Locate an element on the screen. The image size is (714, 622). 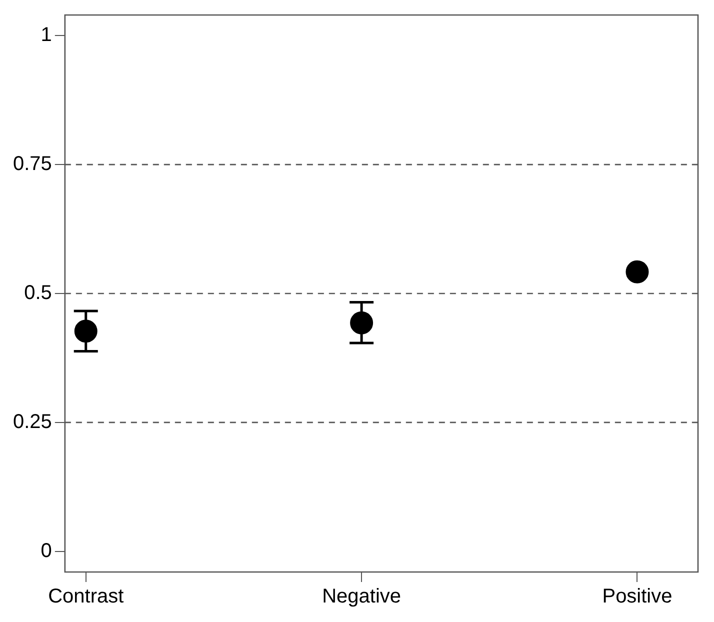
x-tick-label: Positive is located at coordinates (637, 597).